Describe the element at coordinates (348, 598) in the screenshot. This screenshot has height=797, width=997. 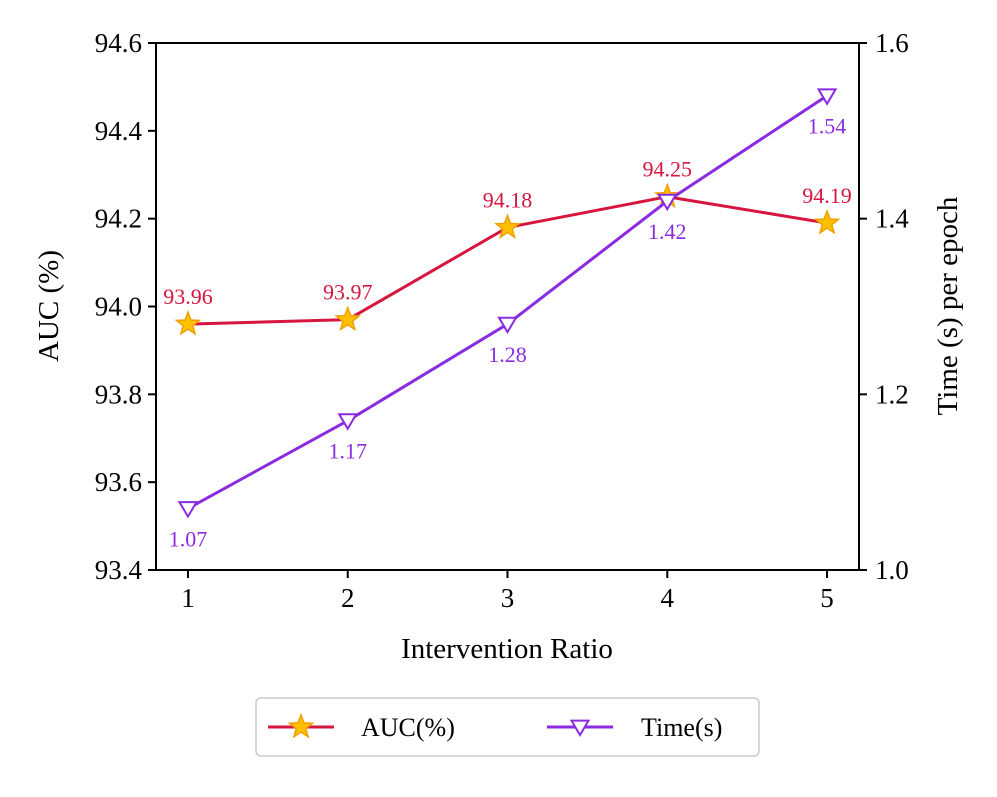
I see `x-tick-label: 2` at that location.